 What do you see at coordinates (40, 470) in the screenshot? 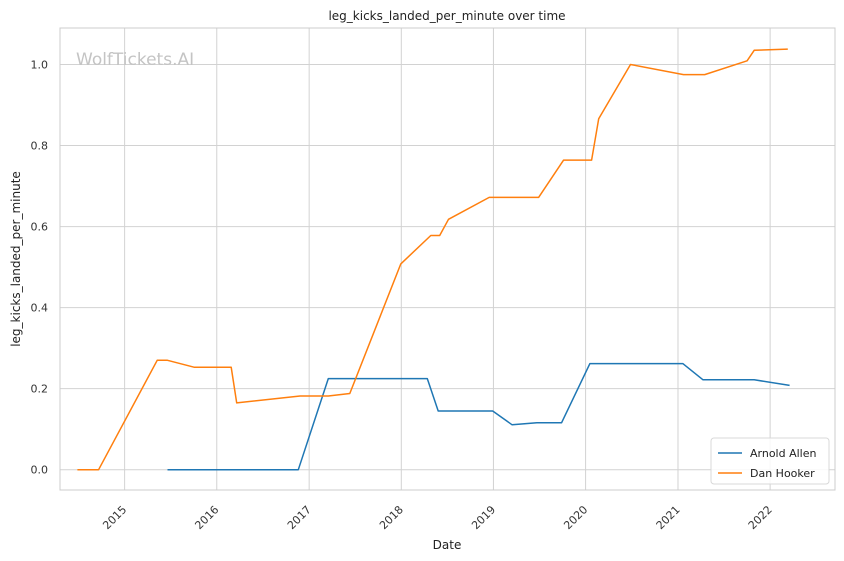
I see `y-tick-label: 0.0` at bounding box center [40, 470].